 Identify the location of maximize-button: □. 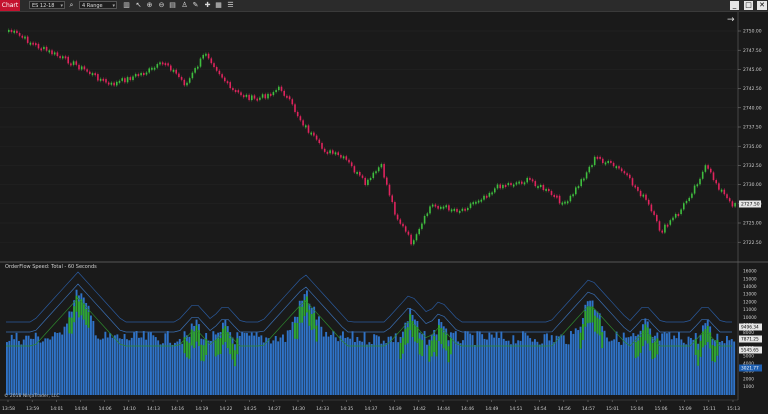
(748, 5).